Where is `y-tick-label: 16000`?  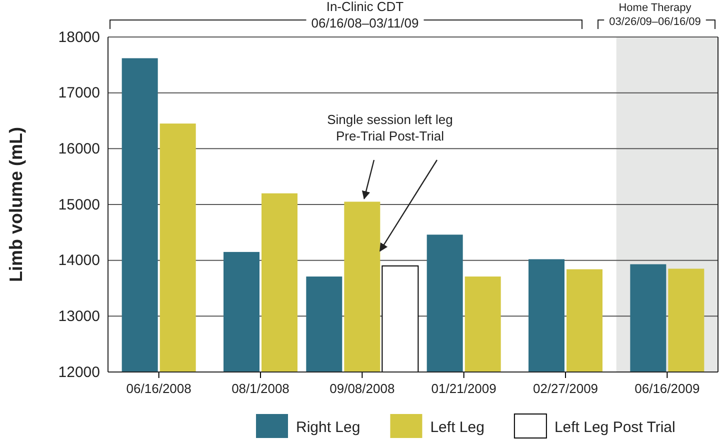
y-tick-label: 16000 is located at coordinates (79, 149).